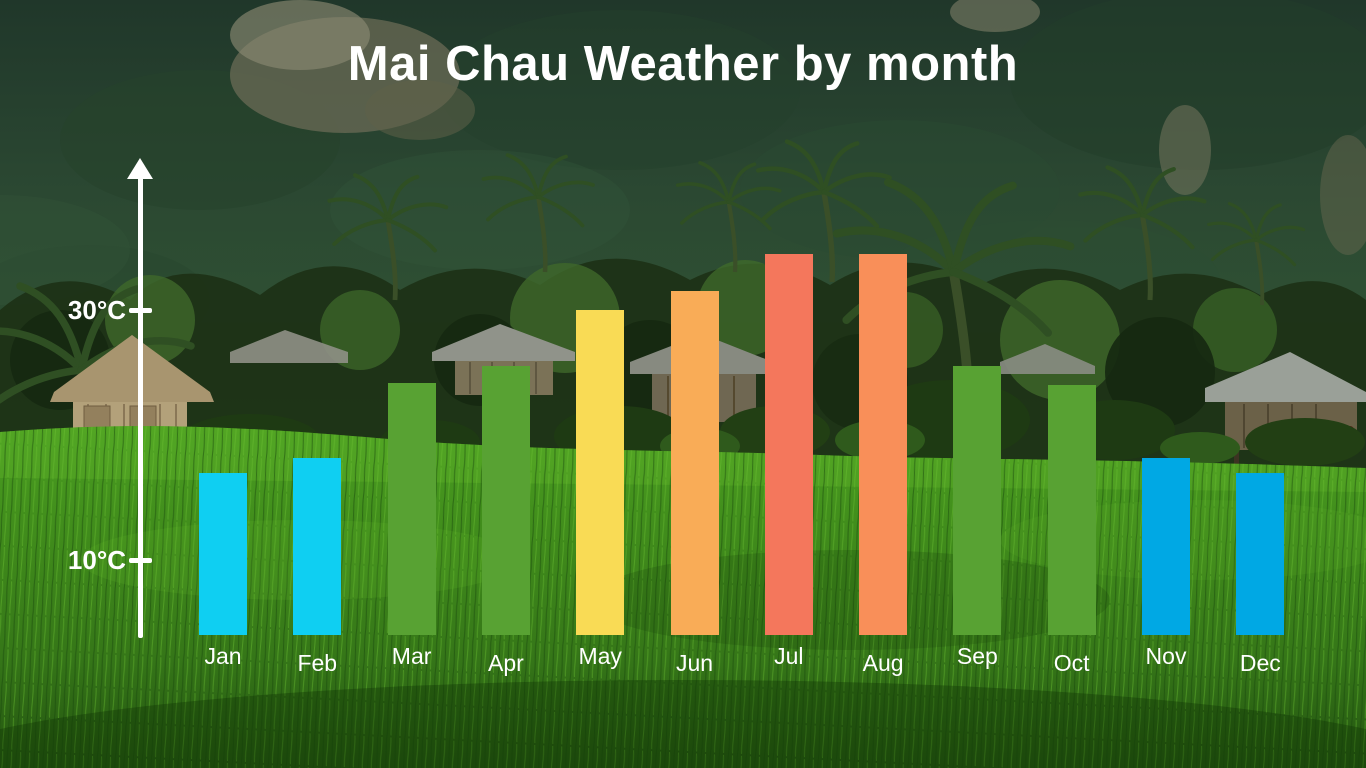  What do you see at coordinates (600, 656) in the screenshot?
I see `x-label-may: May` at bounding box center [600, 656].